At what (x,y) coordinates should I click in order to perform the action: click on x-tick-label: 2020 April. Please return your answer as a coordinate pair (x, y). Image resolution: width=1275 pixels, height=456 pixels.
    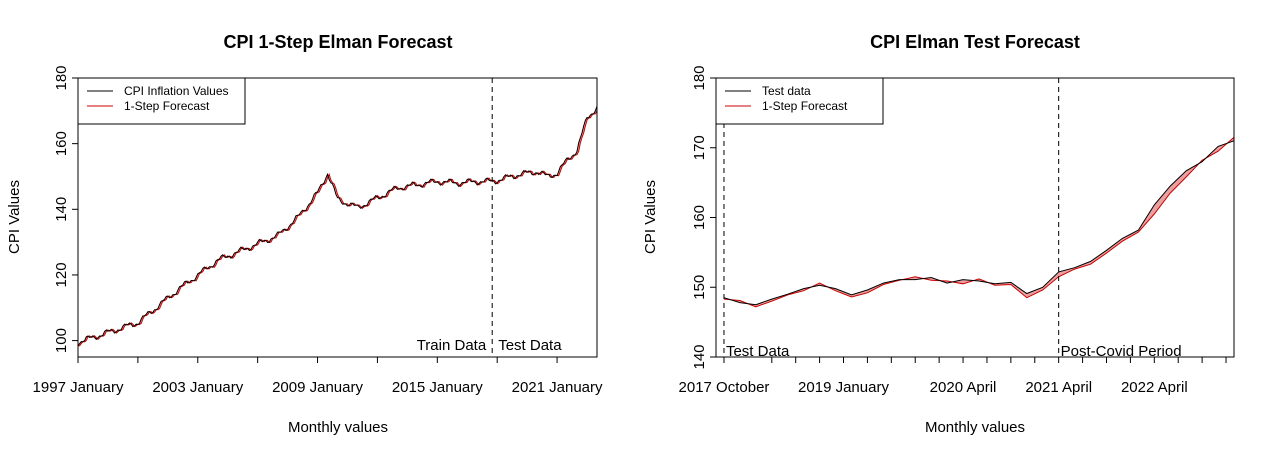
    Looking at the image, I should click on (963, 387).